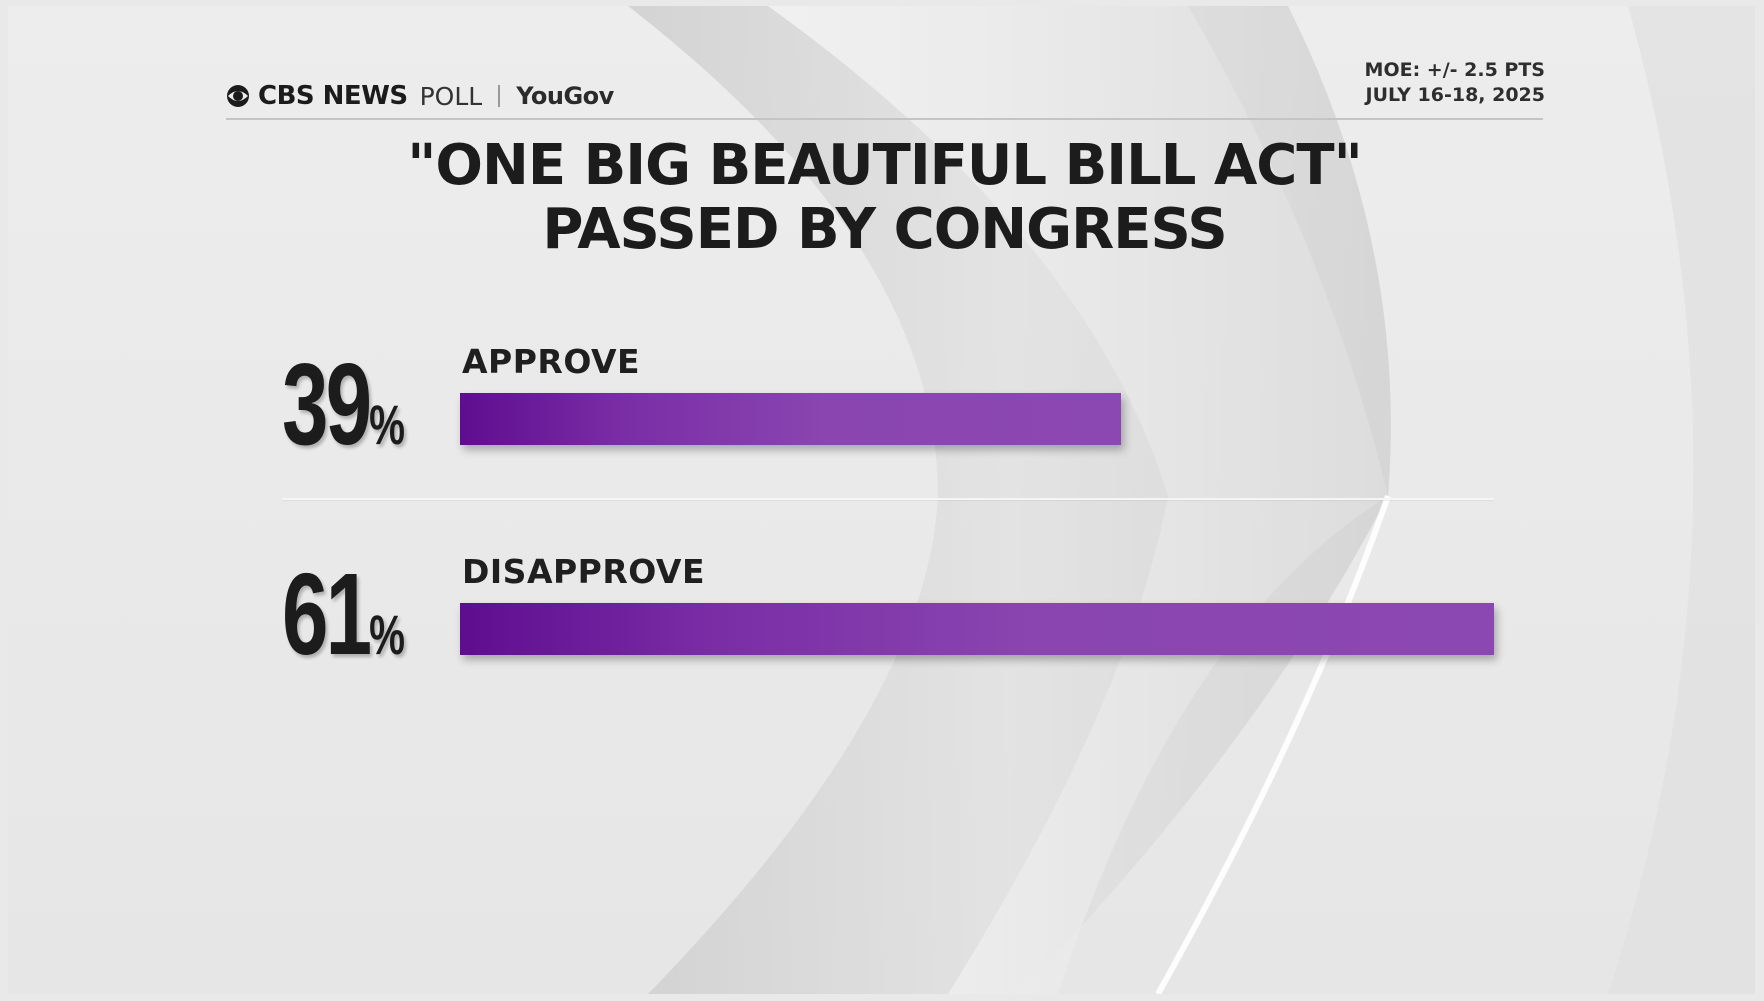  I want to click on category-label-disapprove: DISAPPROVE, so click(584, 571).